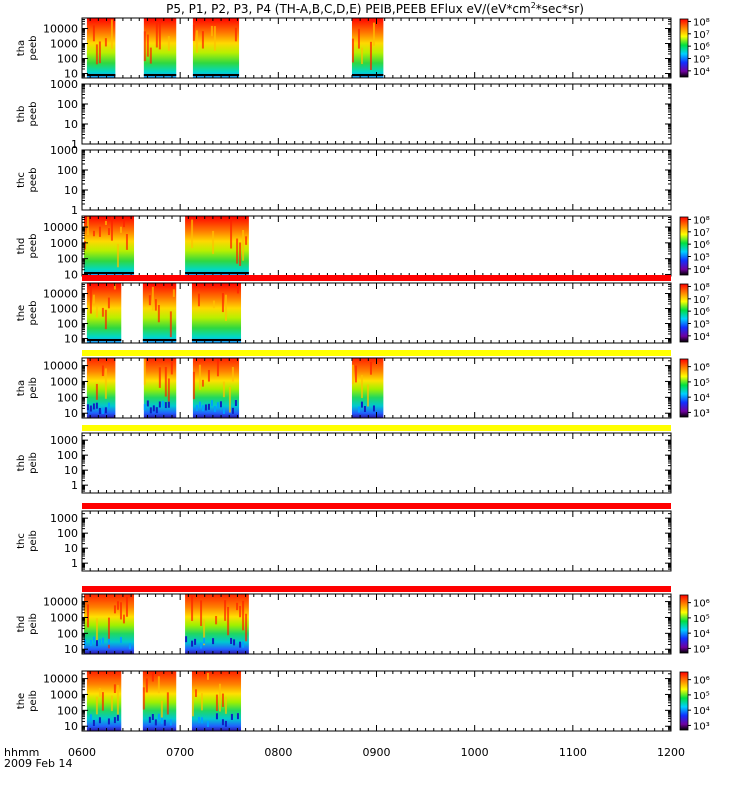  Describe the element at coordinates (27, 313) in the screenshot. I see `panel-label: the peeb` at that location.